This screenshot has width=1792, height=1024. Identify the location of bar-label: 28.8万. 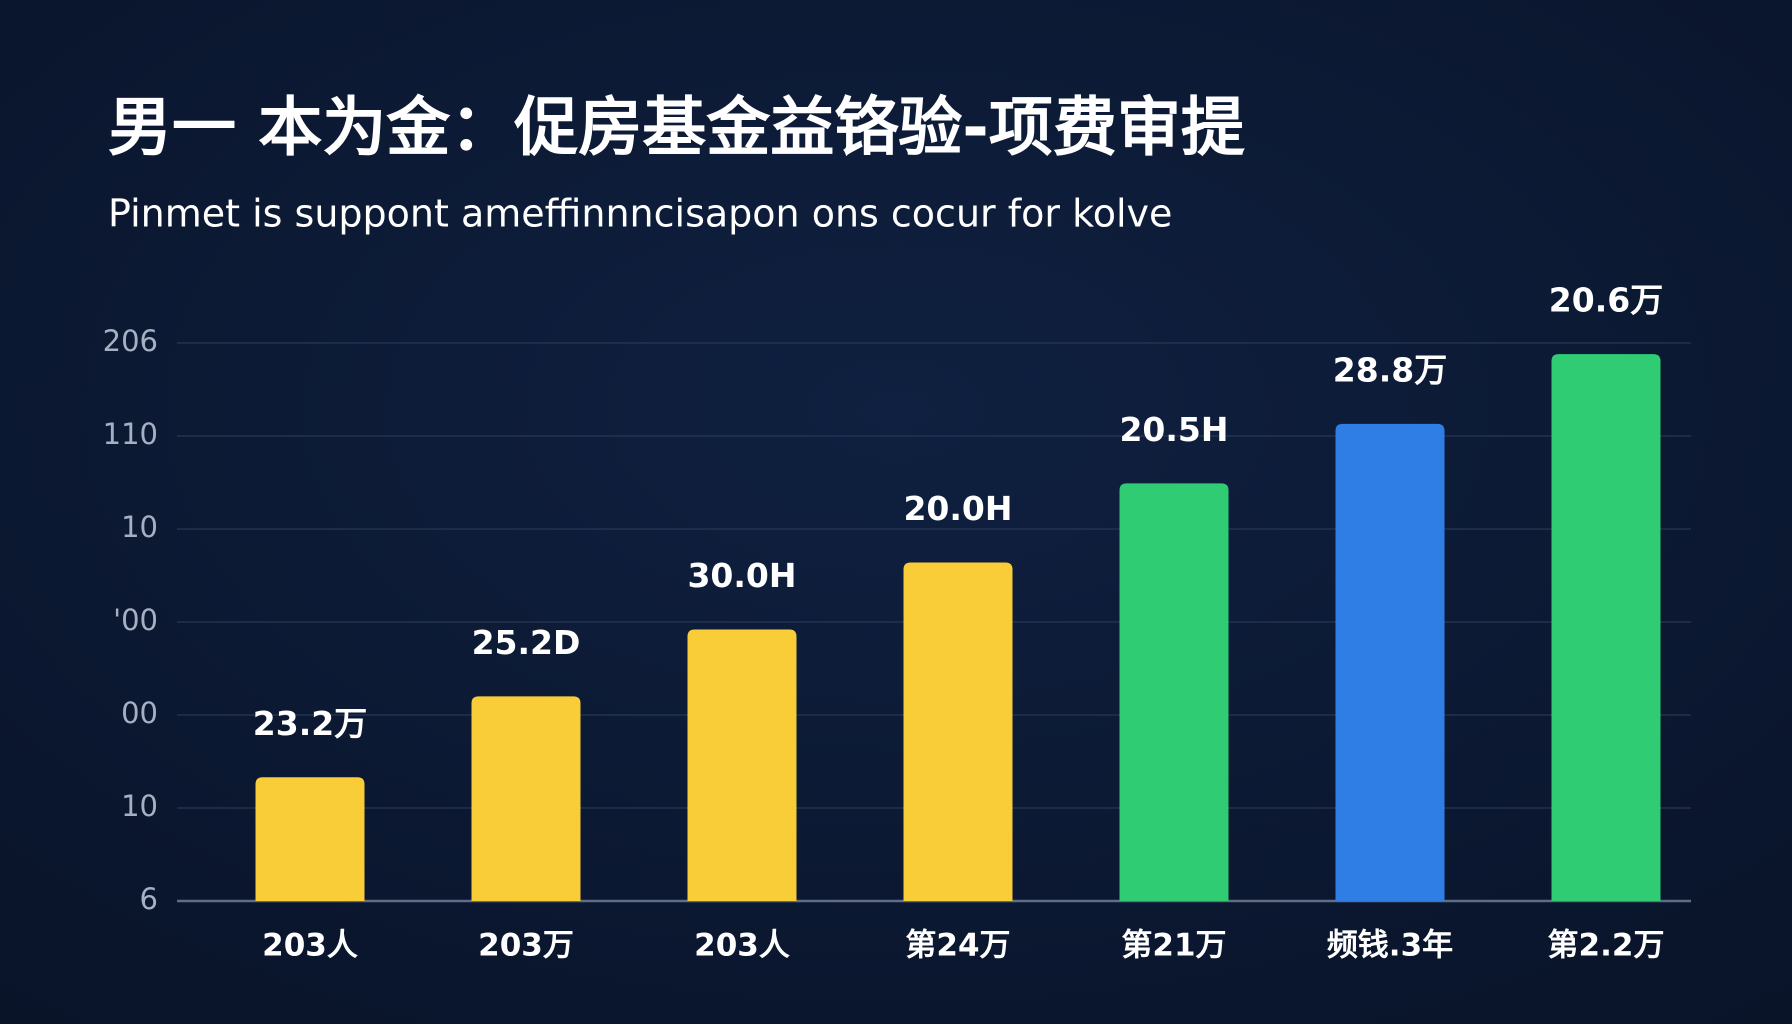
(1390, 369).